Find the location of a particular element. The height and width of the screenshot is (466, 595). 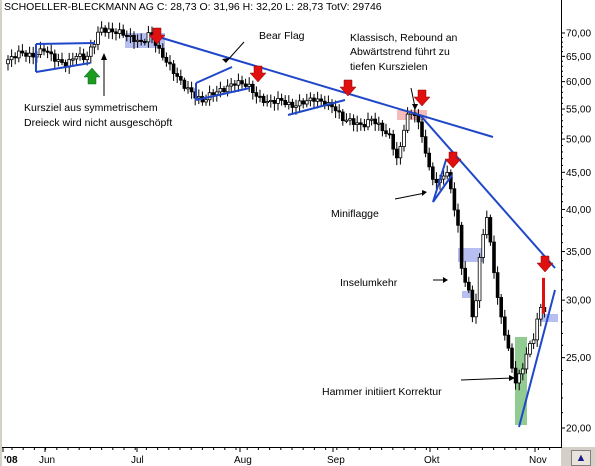

y-tick-label: 60,00 is located at coordinates (578, 82).